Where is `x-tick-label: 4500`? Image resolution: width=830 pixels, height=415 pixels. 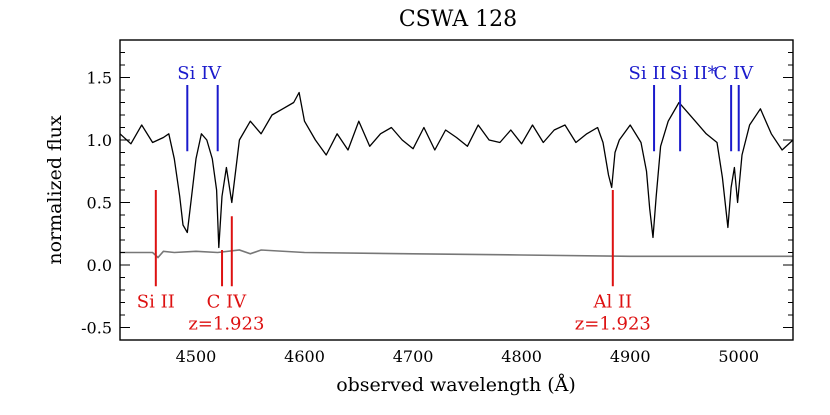 x-tick-label: 4500 is located at coordinates (196, 356).